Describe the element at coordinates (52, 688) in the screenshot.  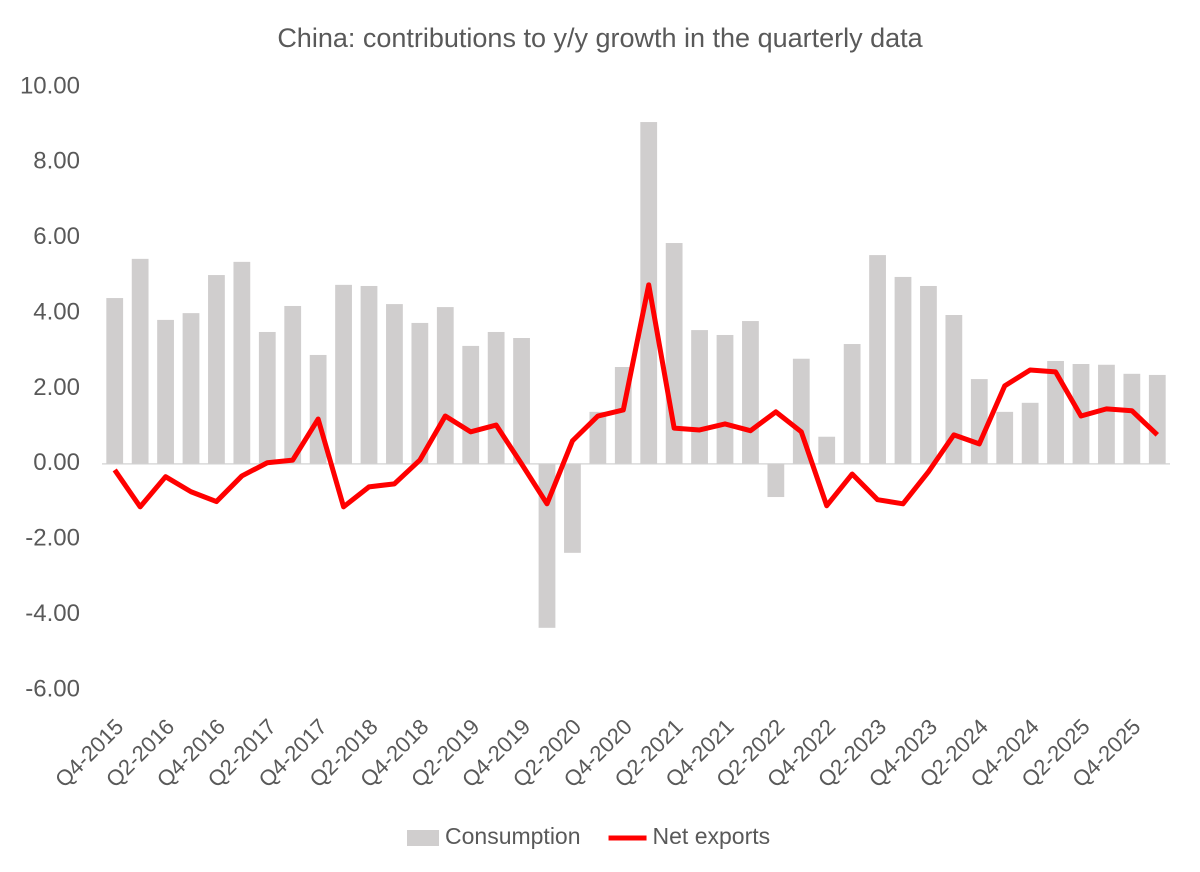
I see `y-tick-label: -6.00` at that location.